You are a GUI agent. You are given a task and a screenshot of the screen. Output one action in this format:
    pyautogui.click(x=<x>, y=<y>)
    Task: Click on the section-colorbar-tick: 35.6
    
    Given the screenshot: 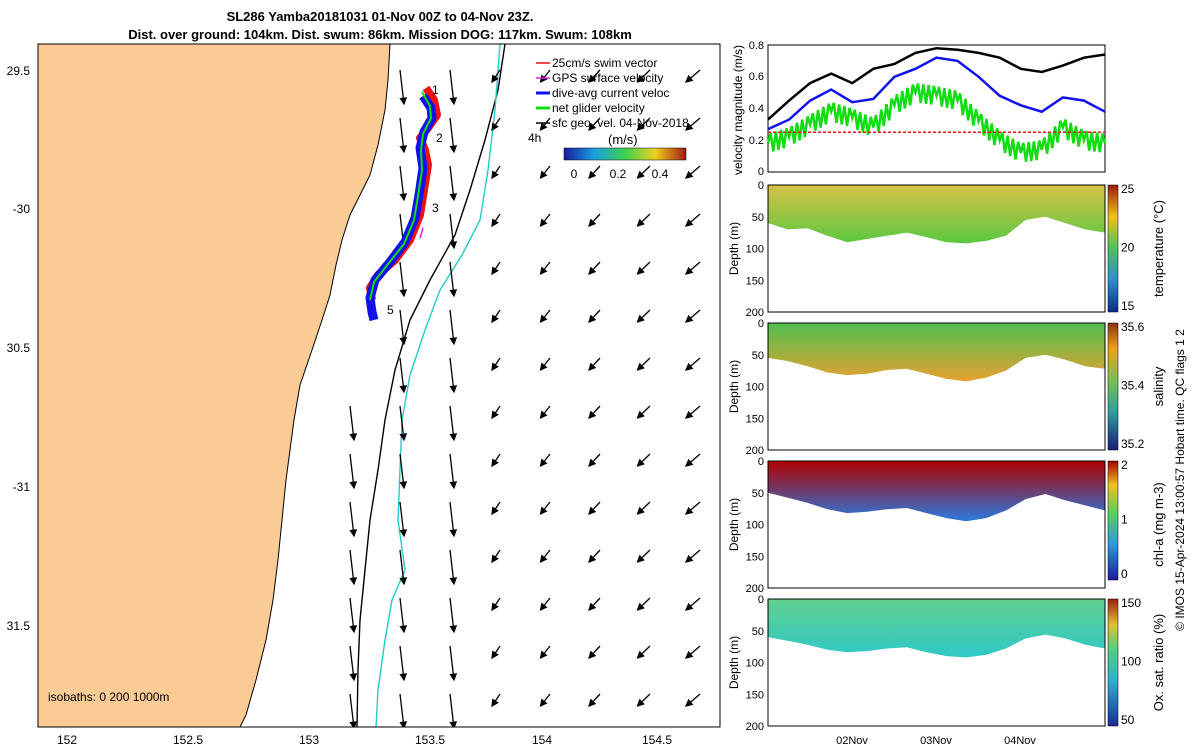 What is the action you would take?
    pyautogui.click(x=1133, y=327)
    